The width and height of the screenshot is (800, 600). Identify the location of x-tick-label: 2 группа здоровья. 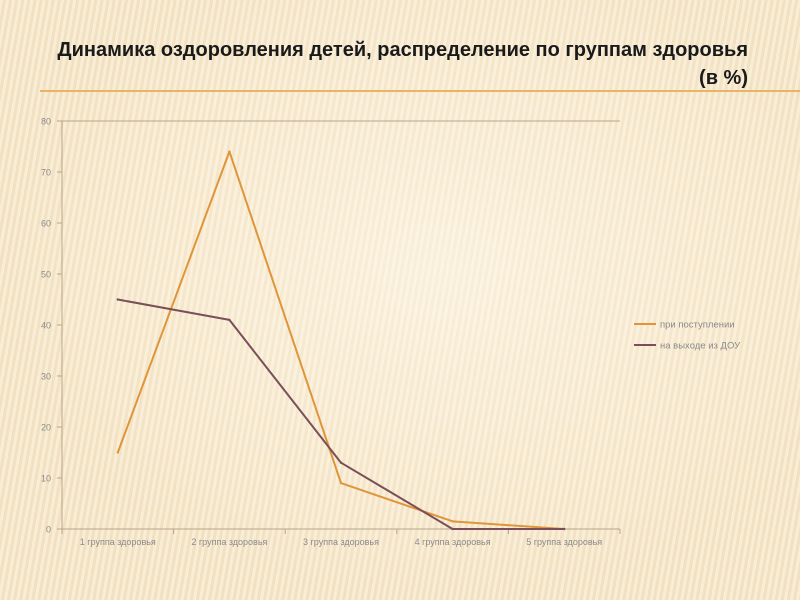
(229, 542).